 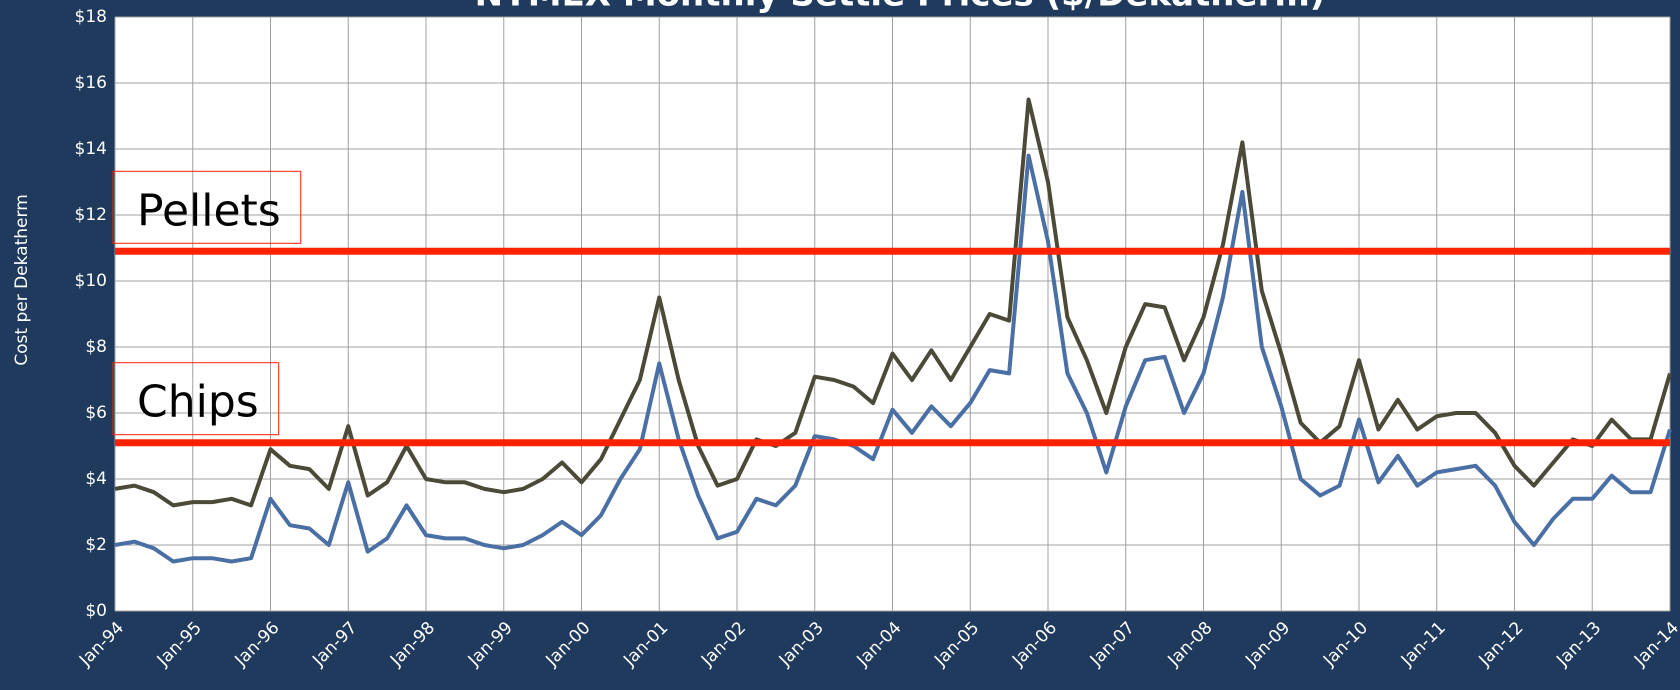 What do you see at coordinates (96, 347) in the screenshot?
I see `y-tick-label: $8` at bounding box center [96, 347].